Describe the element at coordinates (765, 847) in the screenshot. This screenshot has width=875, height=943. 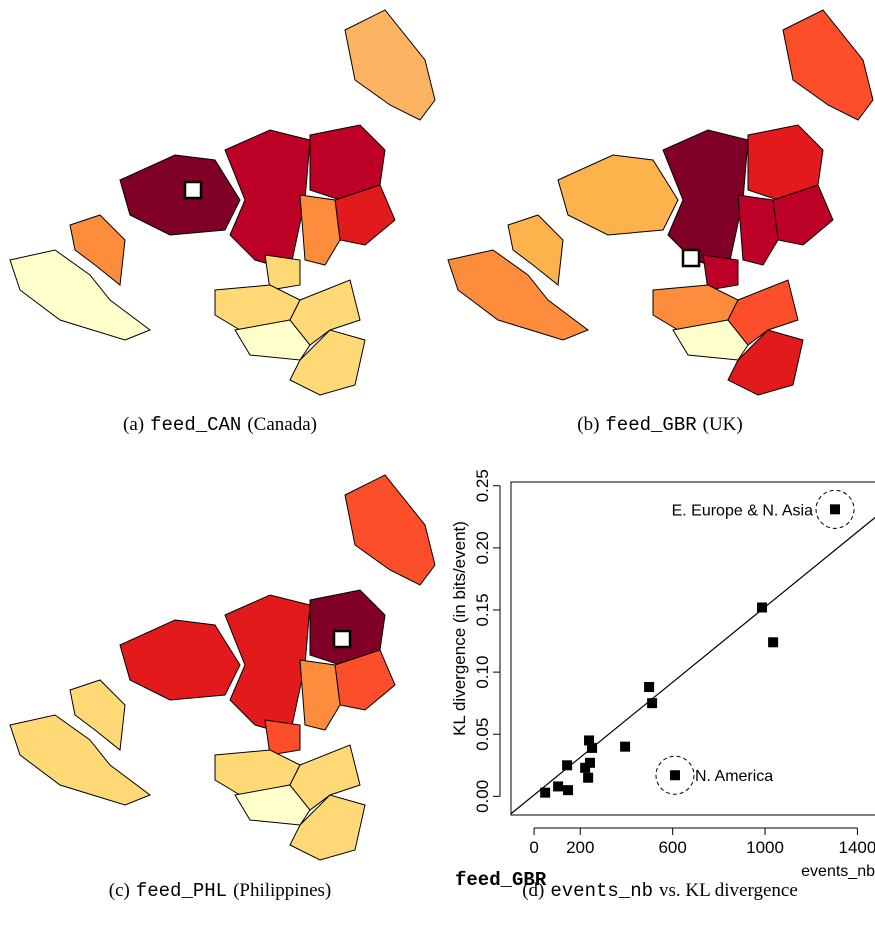
I see `x-tick-label: 1000` at that location.